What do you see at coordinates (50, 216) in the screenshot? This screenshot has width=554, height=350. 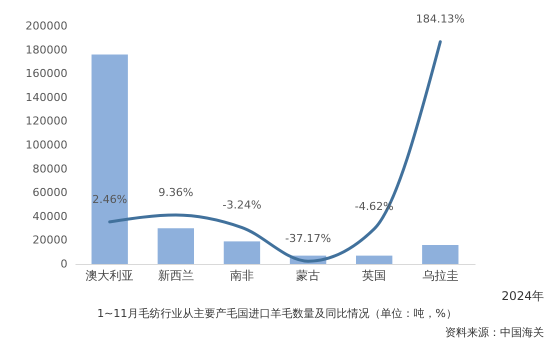 I see `y-tick-label: 40000` at bounding box center [50, 216].